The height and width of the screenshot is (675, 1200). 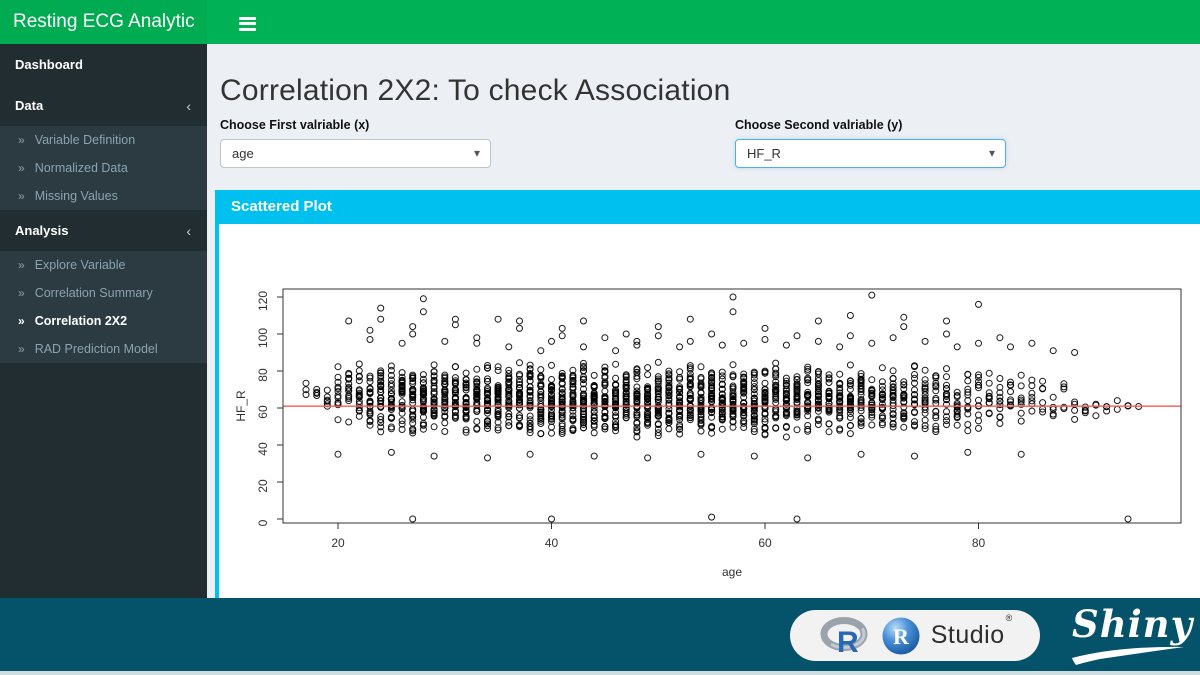 What do you see at coordinates (68, 196) in the screenshot?
I see `sidebar-item-missing-values: » Missing Values` at bounding box center [68, 196].